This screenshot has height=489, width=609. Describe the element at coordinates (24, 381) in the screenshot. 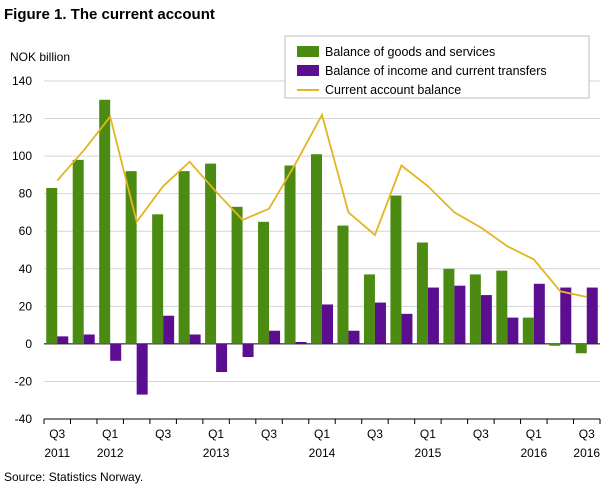

I see `y-tick-label: -20` at that location.